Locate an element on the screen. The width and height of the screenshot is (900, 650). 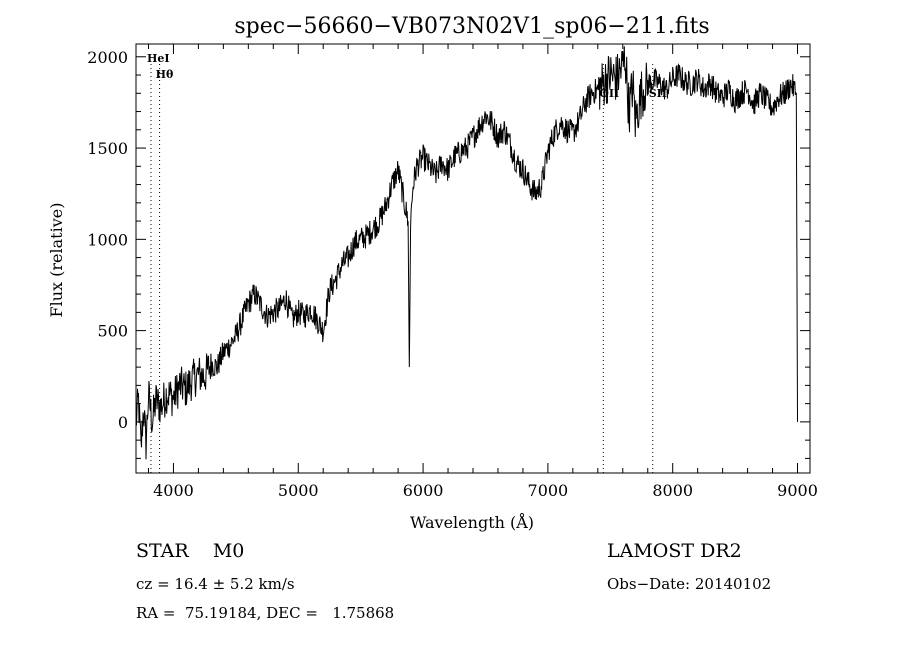
observation-date: Obs−Date: 20140102 is located at coordinates (689, 584).